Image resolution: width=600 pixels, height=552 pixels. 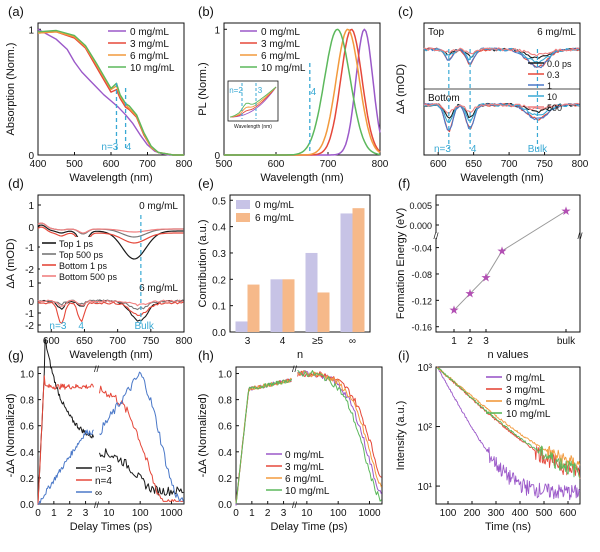 What do you see at coordinates (38, 513) in the screenshot?
I see `panel-g-xtick-label: 0` at bounding box center [38, 513].